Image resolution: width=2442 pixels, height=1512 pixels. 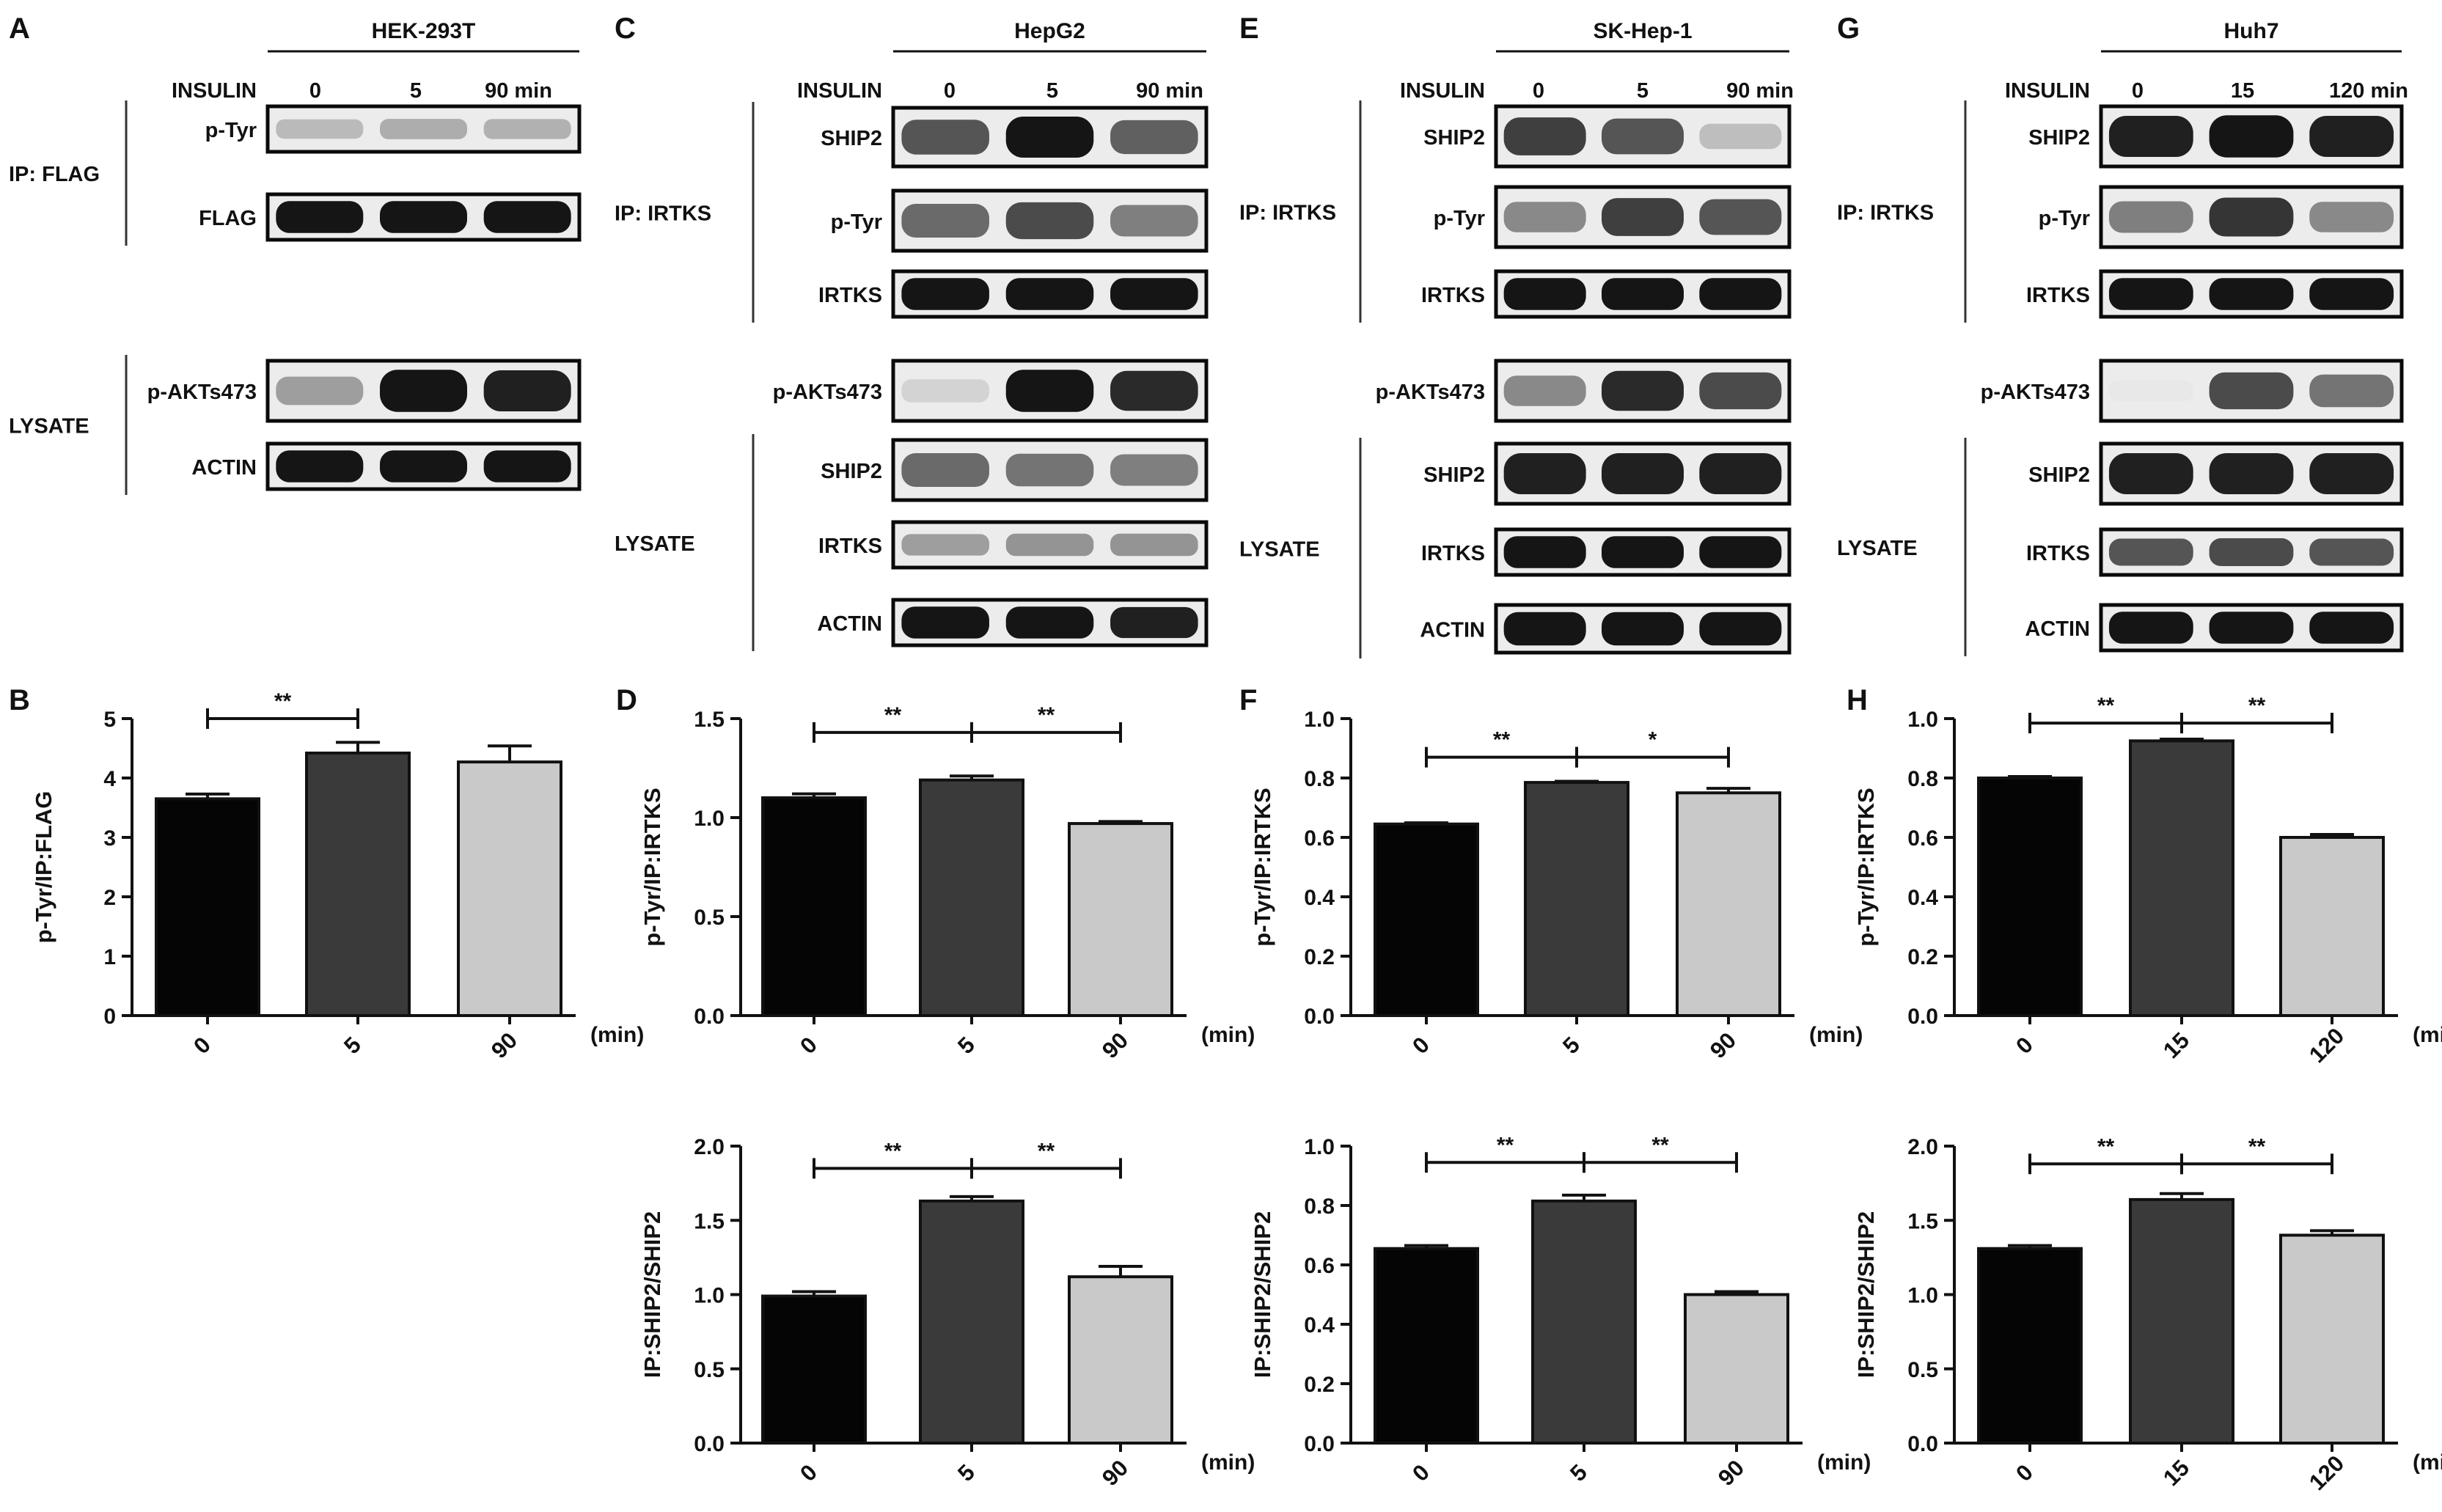 I want to click on blot-row: p-Tyr, so click(x=1613, y=217).